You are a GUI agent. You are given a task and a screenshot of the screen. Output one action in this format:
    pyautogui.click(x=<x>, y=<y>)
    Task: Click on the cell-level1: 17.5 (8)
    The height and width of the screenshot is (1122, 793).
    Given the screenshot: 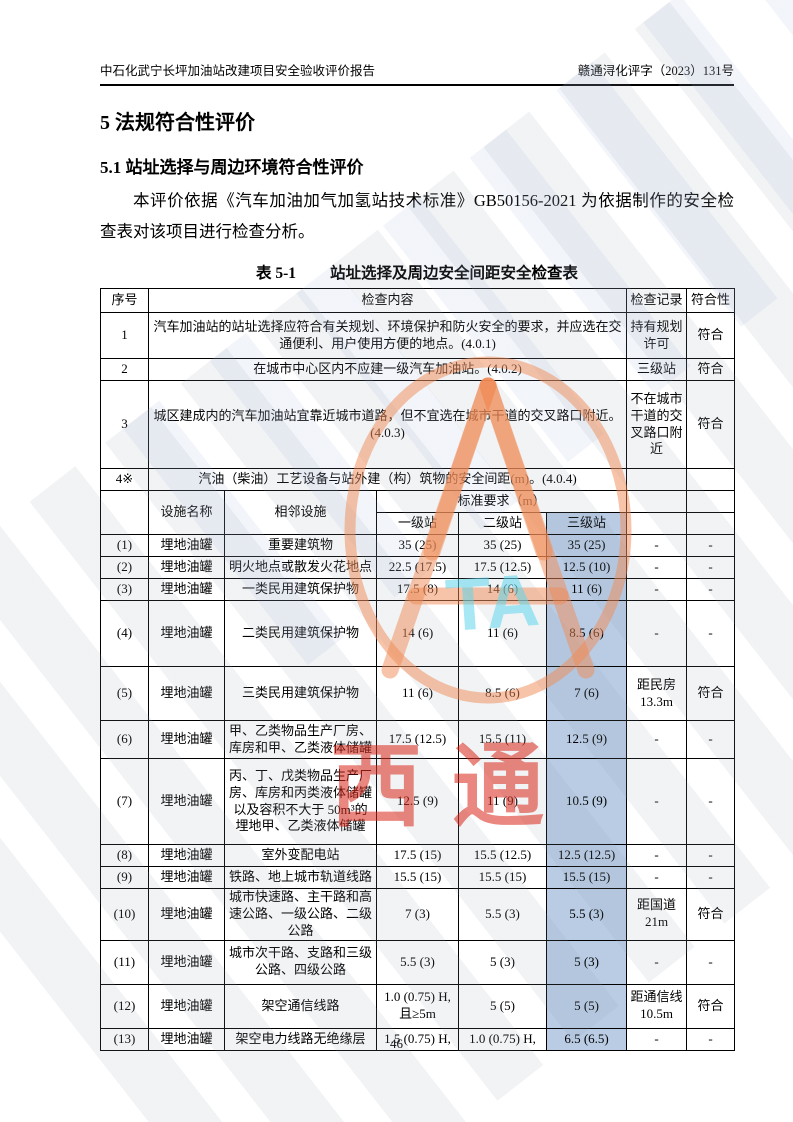 What is the action you would take?
    pyautogui.click(x=417, y=590)
    